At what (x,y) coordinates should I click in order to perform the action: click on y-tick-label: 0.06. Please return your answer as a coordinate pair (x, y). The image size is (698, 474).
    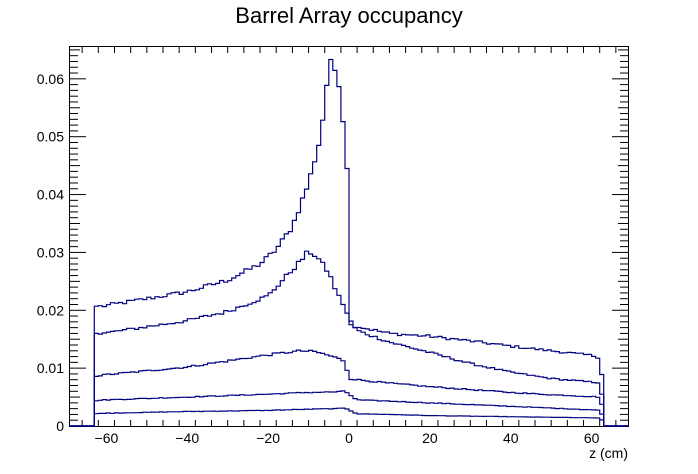
    Looking at the image, I should click on (50, 79).